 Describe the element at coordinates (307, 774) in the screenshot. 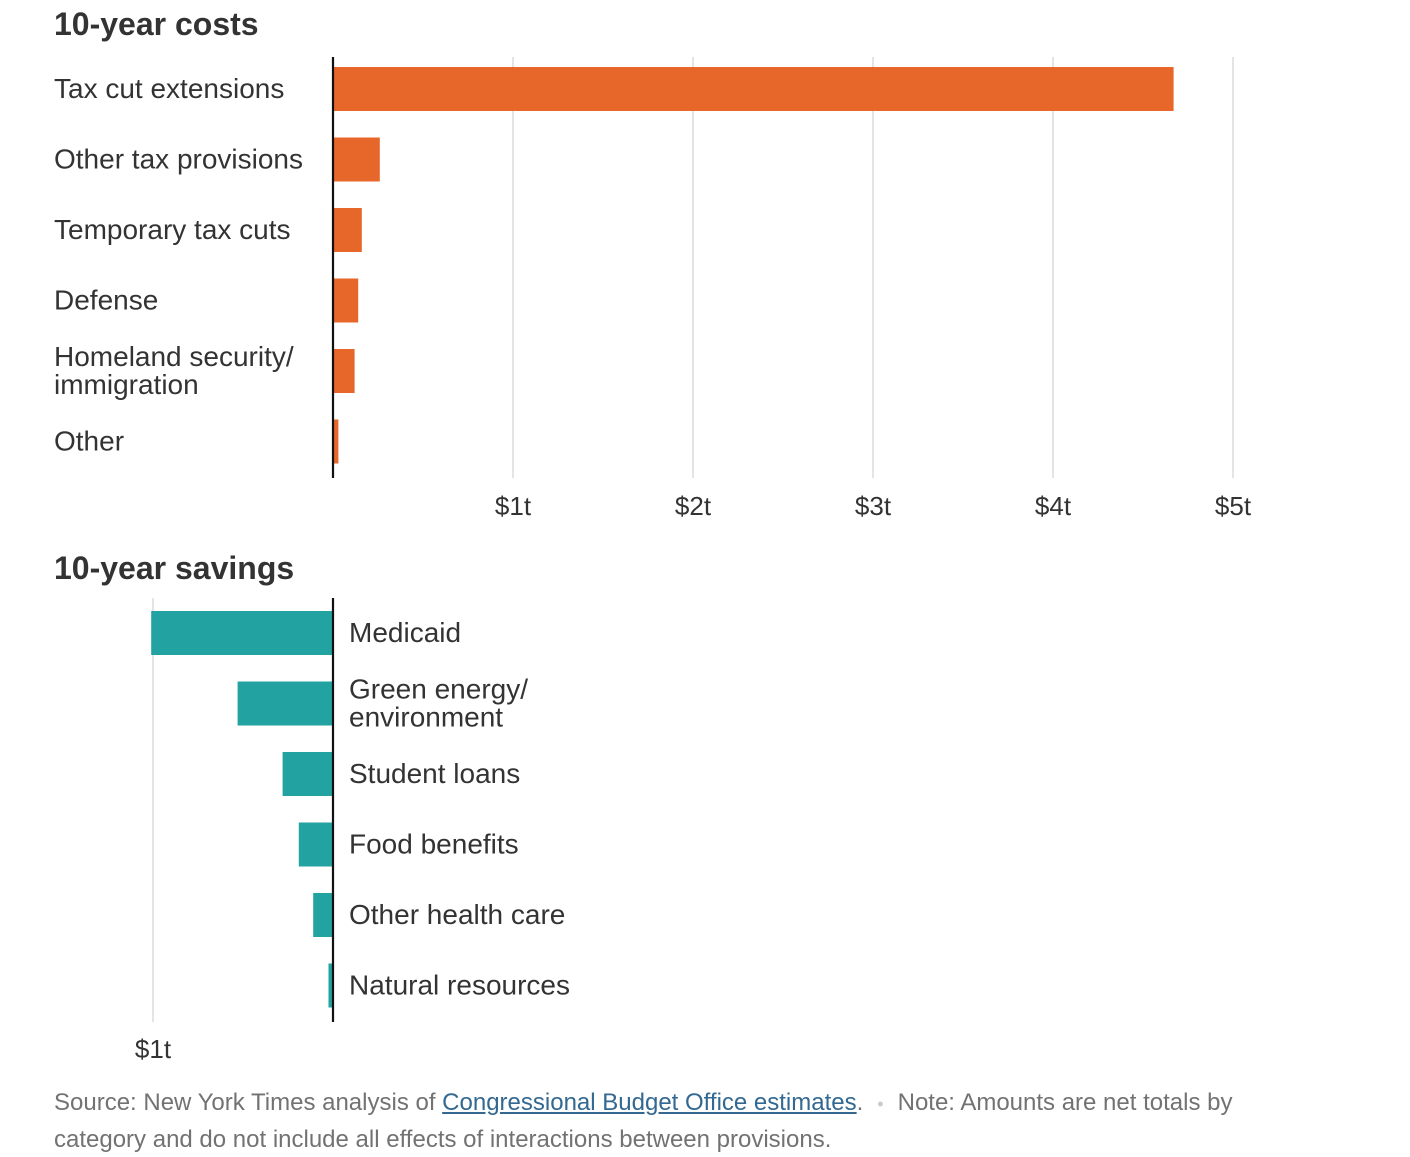

I see `savings-bar-student-loans` at that location.